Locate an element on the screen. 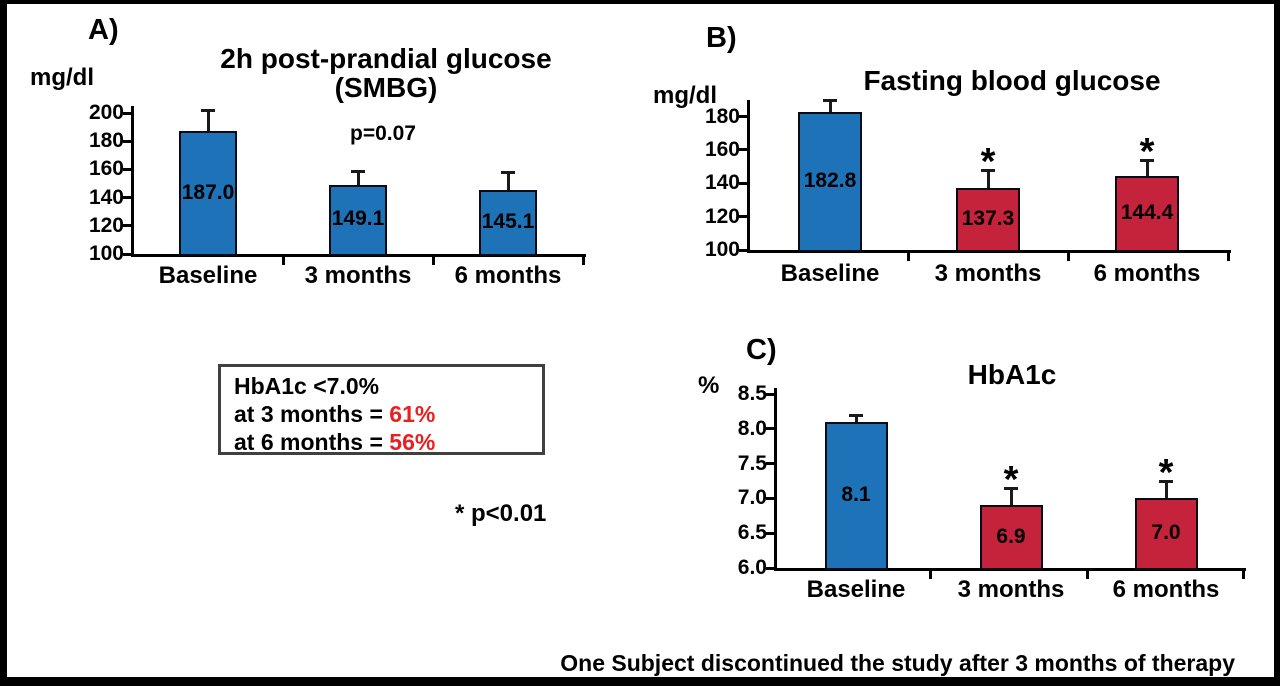  summary-line-1: HbA1c <7.0% is located at coordinates (307, 386).